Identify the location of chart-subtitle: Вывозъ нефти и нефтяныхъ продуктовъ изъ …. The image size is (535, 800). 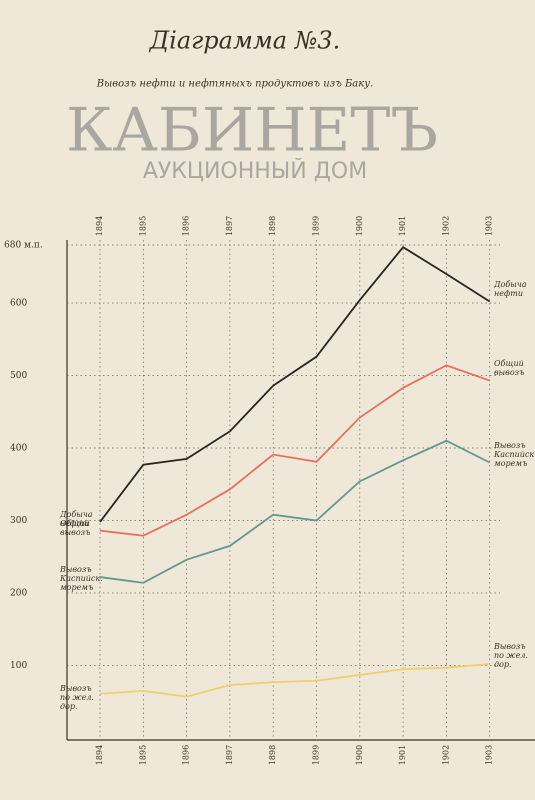
(234, 84).